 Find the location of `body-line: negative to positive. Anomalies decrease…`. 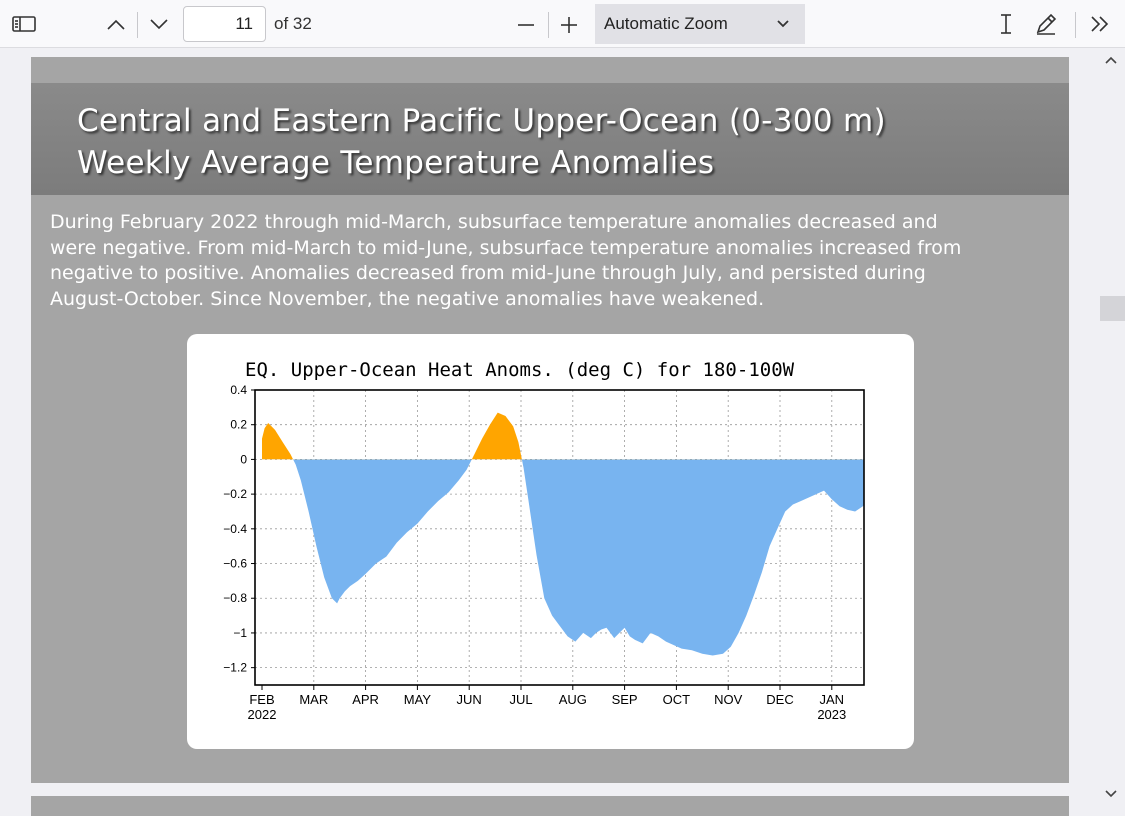

body-line: negative to positive. Anomalies decrease… is located at coordinates (488, 273).